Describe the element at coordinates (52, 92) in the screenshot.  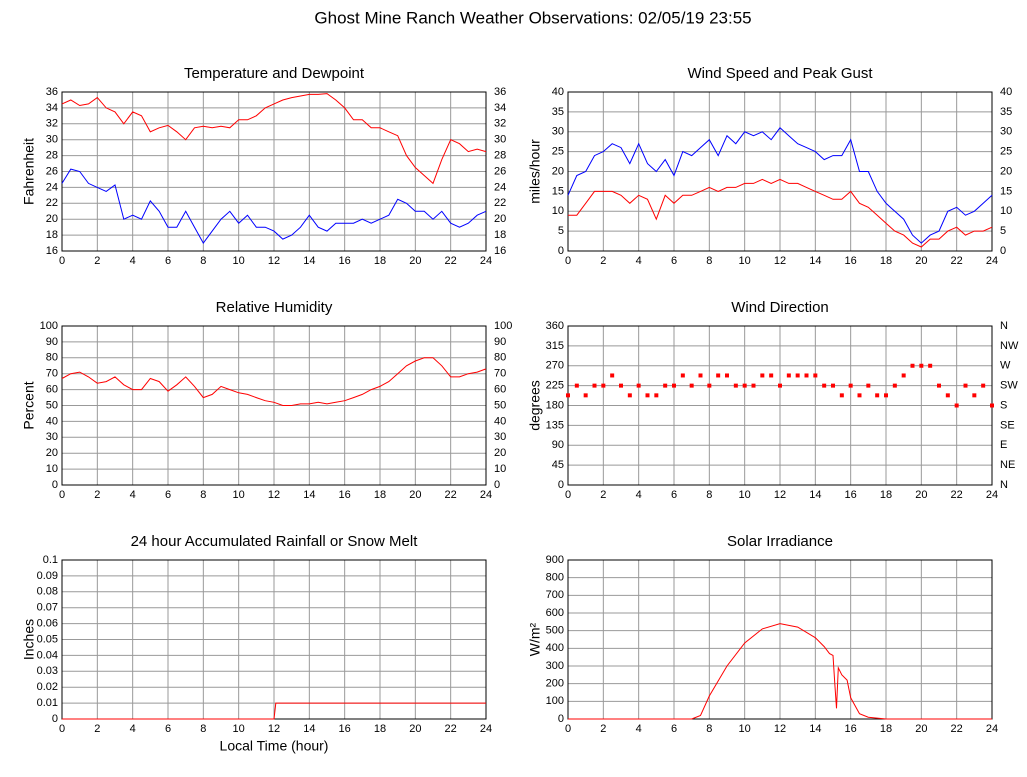
I see `y-tick-label: 36` at that location.